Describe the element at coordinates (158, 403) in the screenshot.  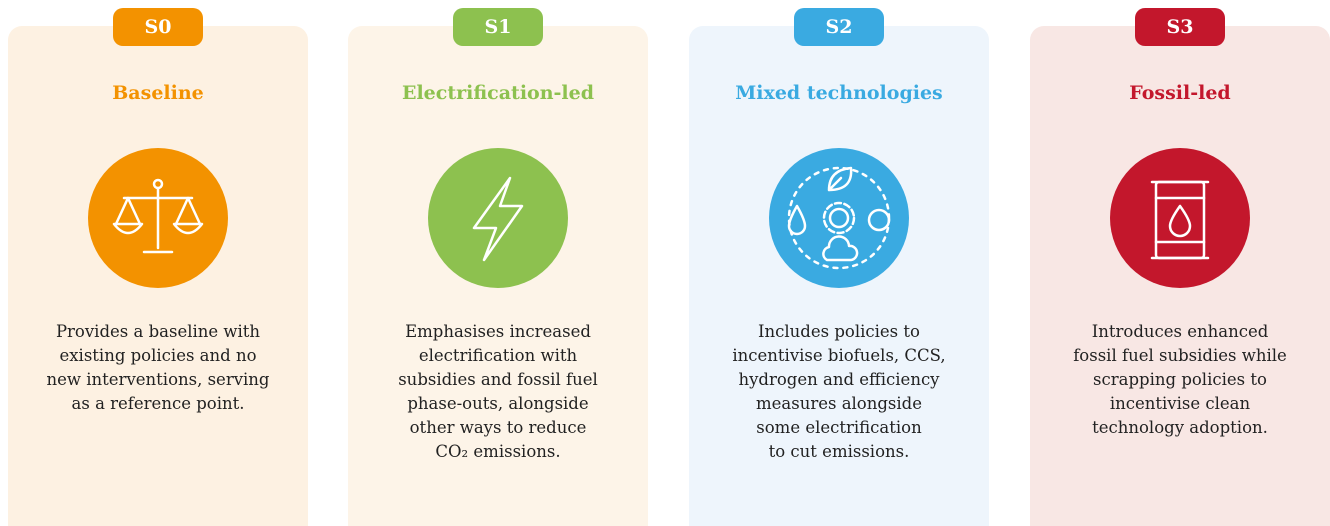
I see `description-line: as a reference point.` at that location.